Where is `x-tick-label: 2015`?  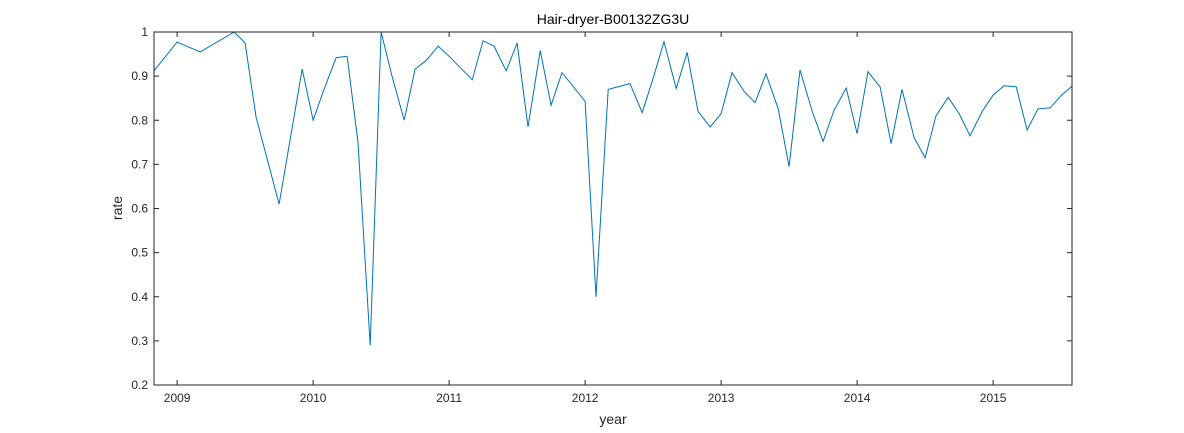
x-tick-label: 2015 is located at coordinates (993, 398).